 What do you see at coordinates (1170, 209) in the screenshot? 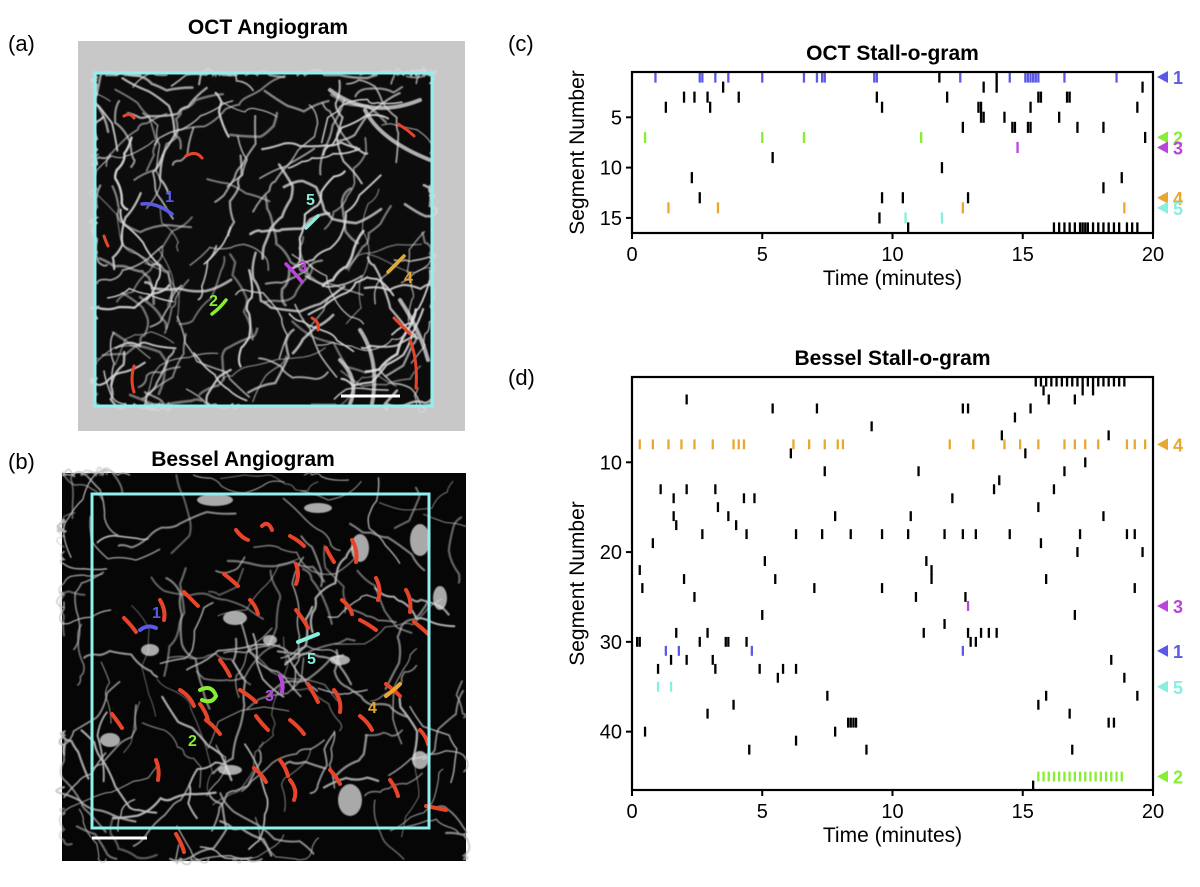
I see `segment-marker-5: 5` at bounding box center [1170, 209].